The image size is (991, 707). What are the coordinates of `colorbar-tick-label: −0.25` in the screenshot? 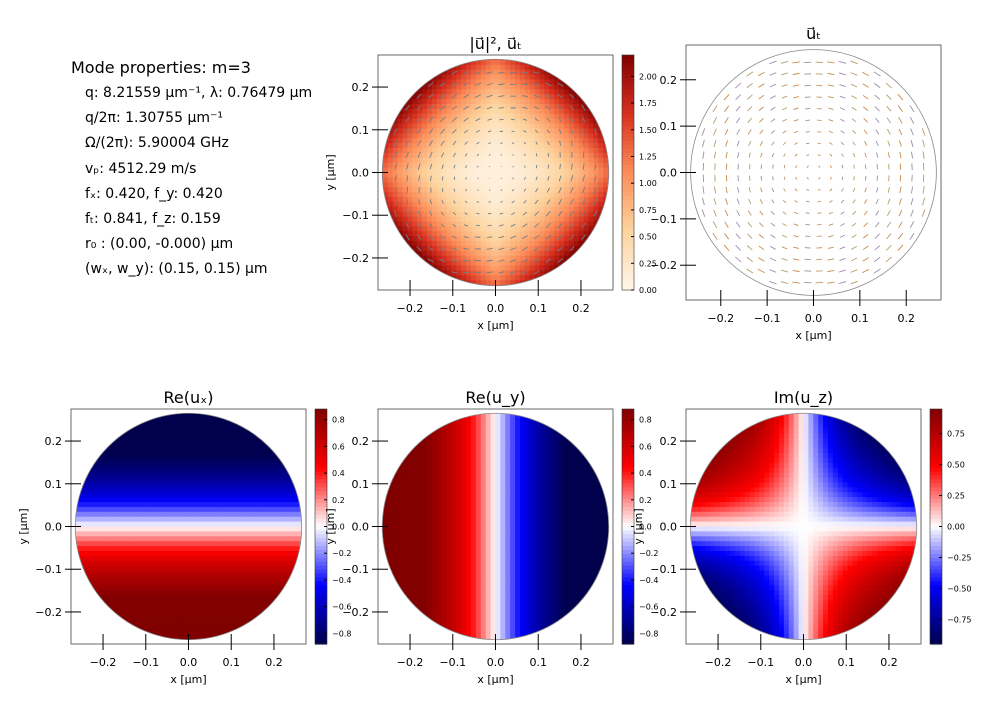 It's located at (959, 557).